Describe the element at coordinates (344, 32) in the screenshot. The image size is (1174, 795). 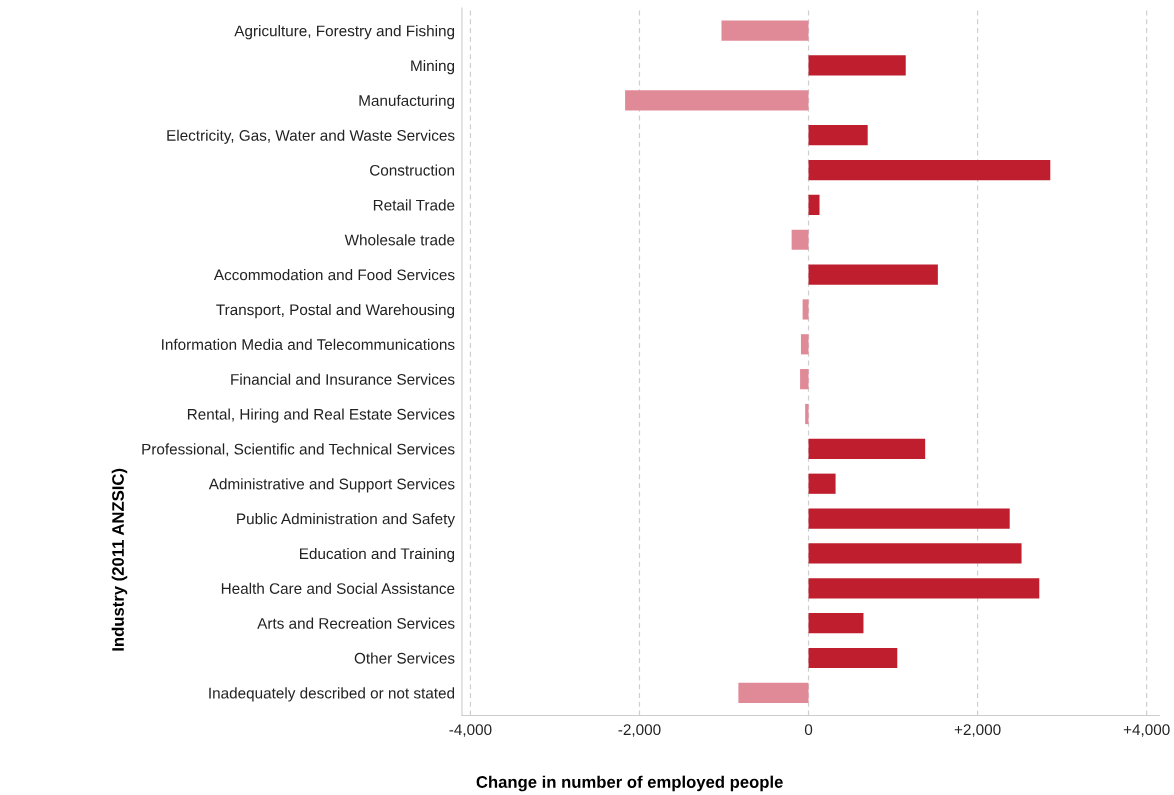
I see `y-tick-label: Agriculture, Forestry and Fishing` at that location.